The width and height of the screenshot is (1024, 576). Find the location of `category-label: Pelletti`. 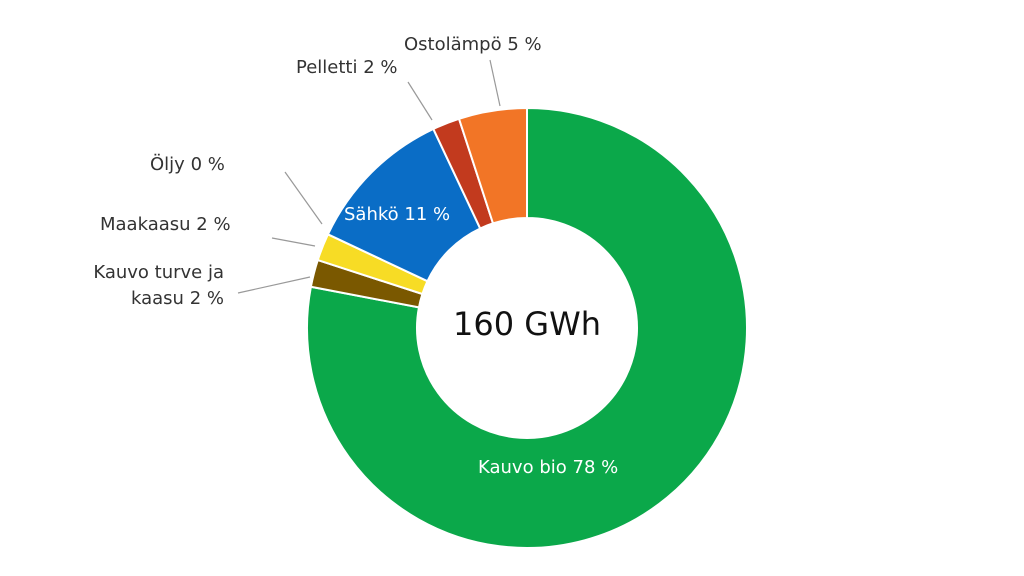

category-label: Pelletti is located at coordinates (327, 67).